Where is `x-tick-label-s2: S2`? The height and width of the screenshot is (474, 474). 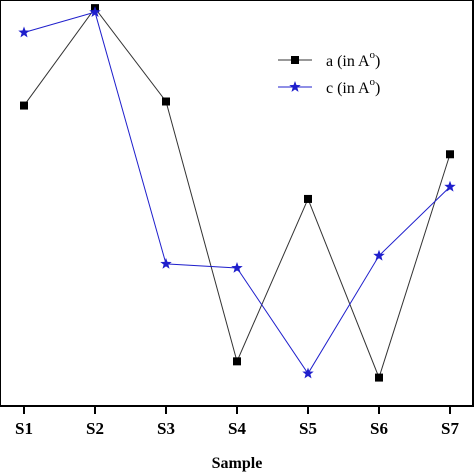 x-tick-label-s2: S2 is located at coordinates (95, 428).